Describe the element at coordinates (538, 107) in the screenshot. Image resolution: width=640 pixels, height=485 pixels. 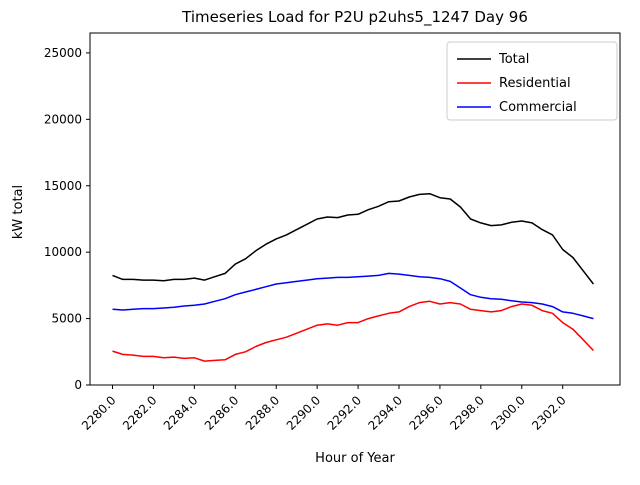
I see `legend-label-commercial: Commercial` at that location.